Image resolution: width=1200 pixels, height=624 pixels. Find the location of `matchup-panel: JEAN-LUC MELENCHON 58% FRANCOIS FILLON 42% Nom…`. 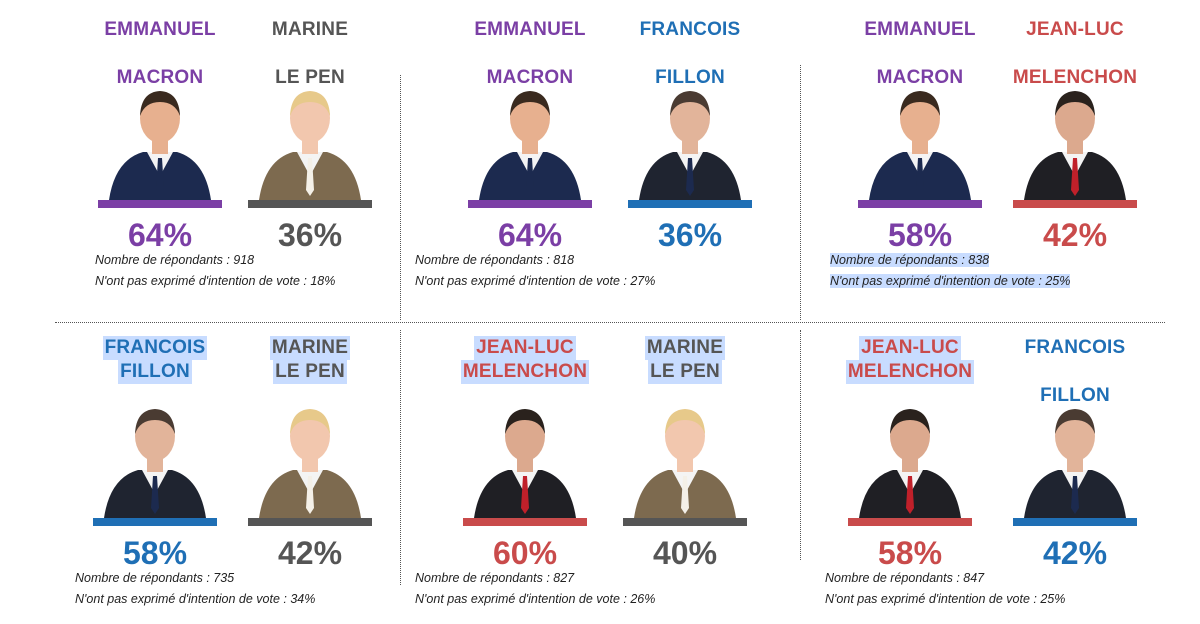

matchup-panel: JEAN-LUC MELENCHON 58% FRANCOIS FILLON 42% Nom… is located at coordinates (975, 468).